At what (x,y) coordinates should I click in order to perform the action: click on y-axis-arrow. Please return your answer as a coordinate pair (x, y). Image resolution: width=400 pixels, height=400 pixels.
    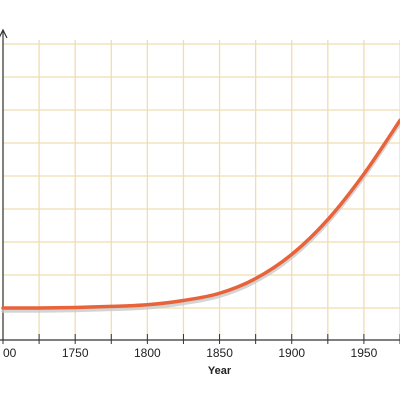
    Looking at the image, I should click on (4, 33).